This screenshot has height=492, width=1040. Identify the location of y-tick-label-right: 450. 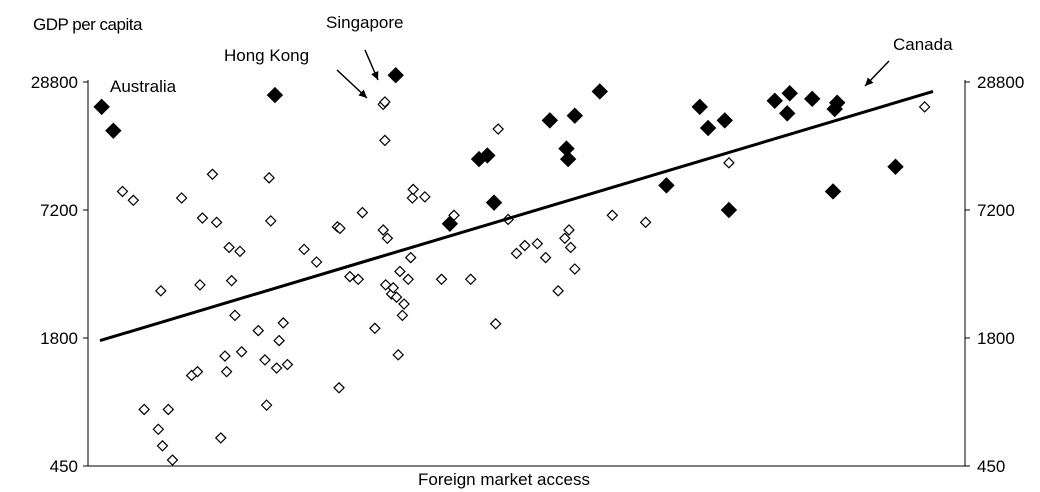
(991, 466).